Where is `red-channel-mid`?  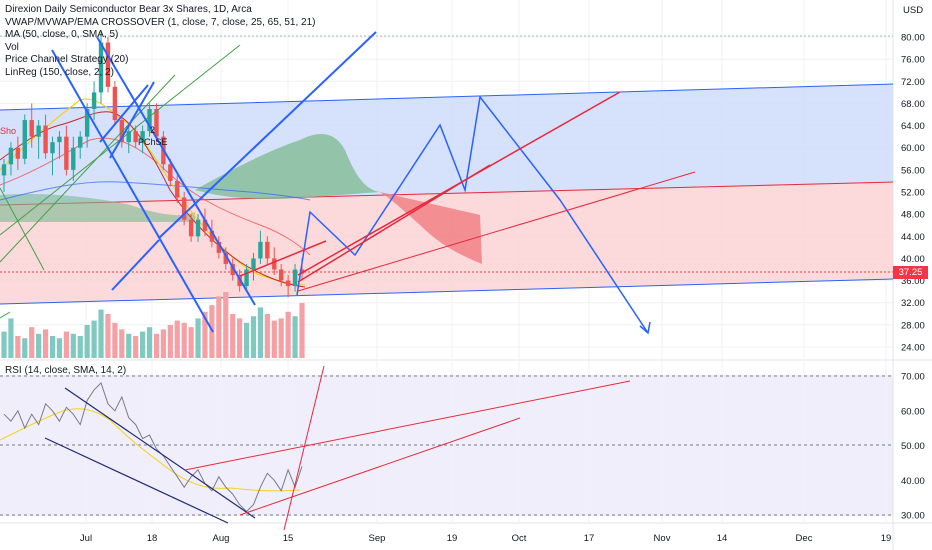 red-channel-mid is located at coordinates (394, 223).